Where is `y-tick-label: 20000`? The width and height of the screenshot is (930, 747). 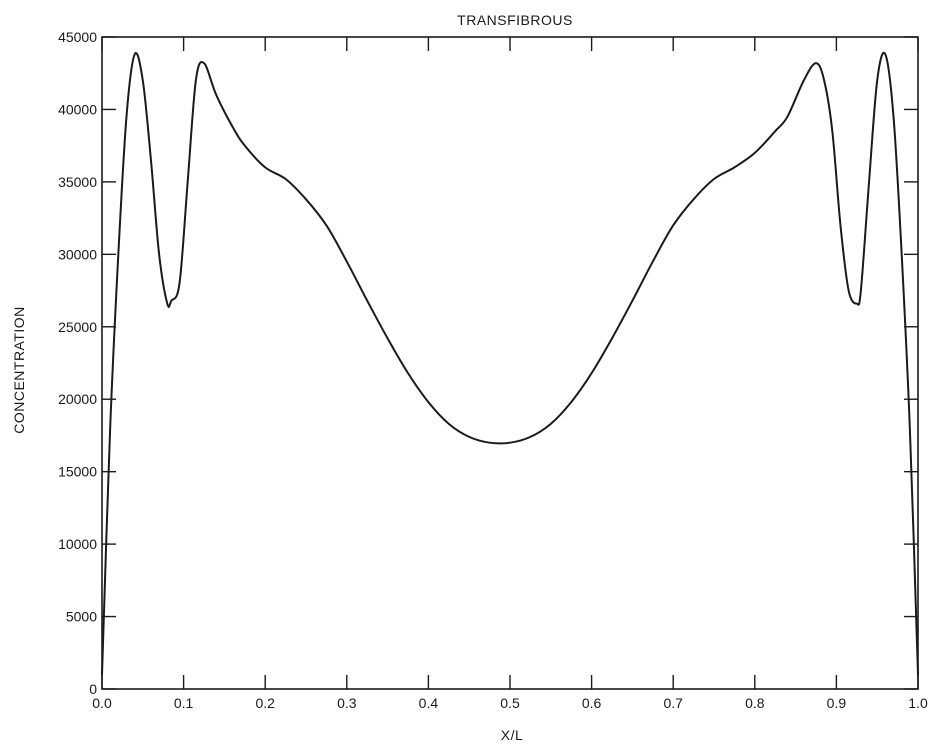
y-tick-label: 20000 is located at coordinates (77, 399).